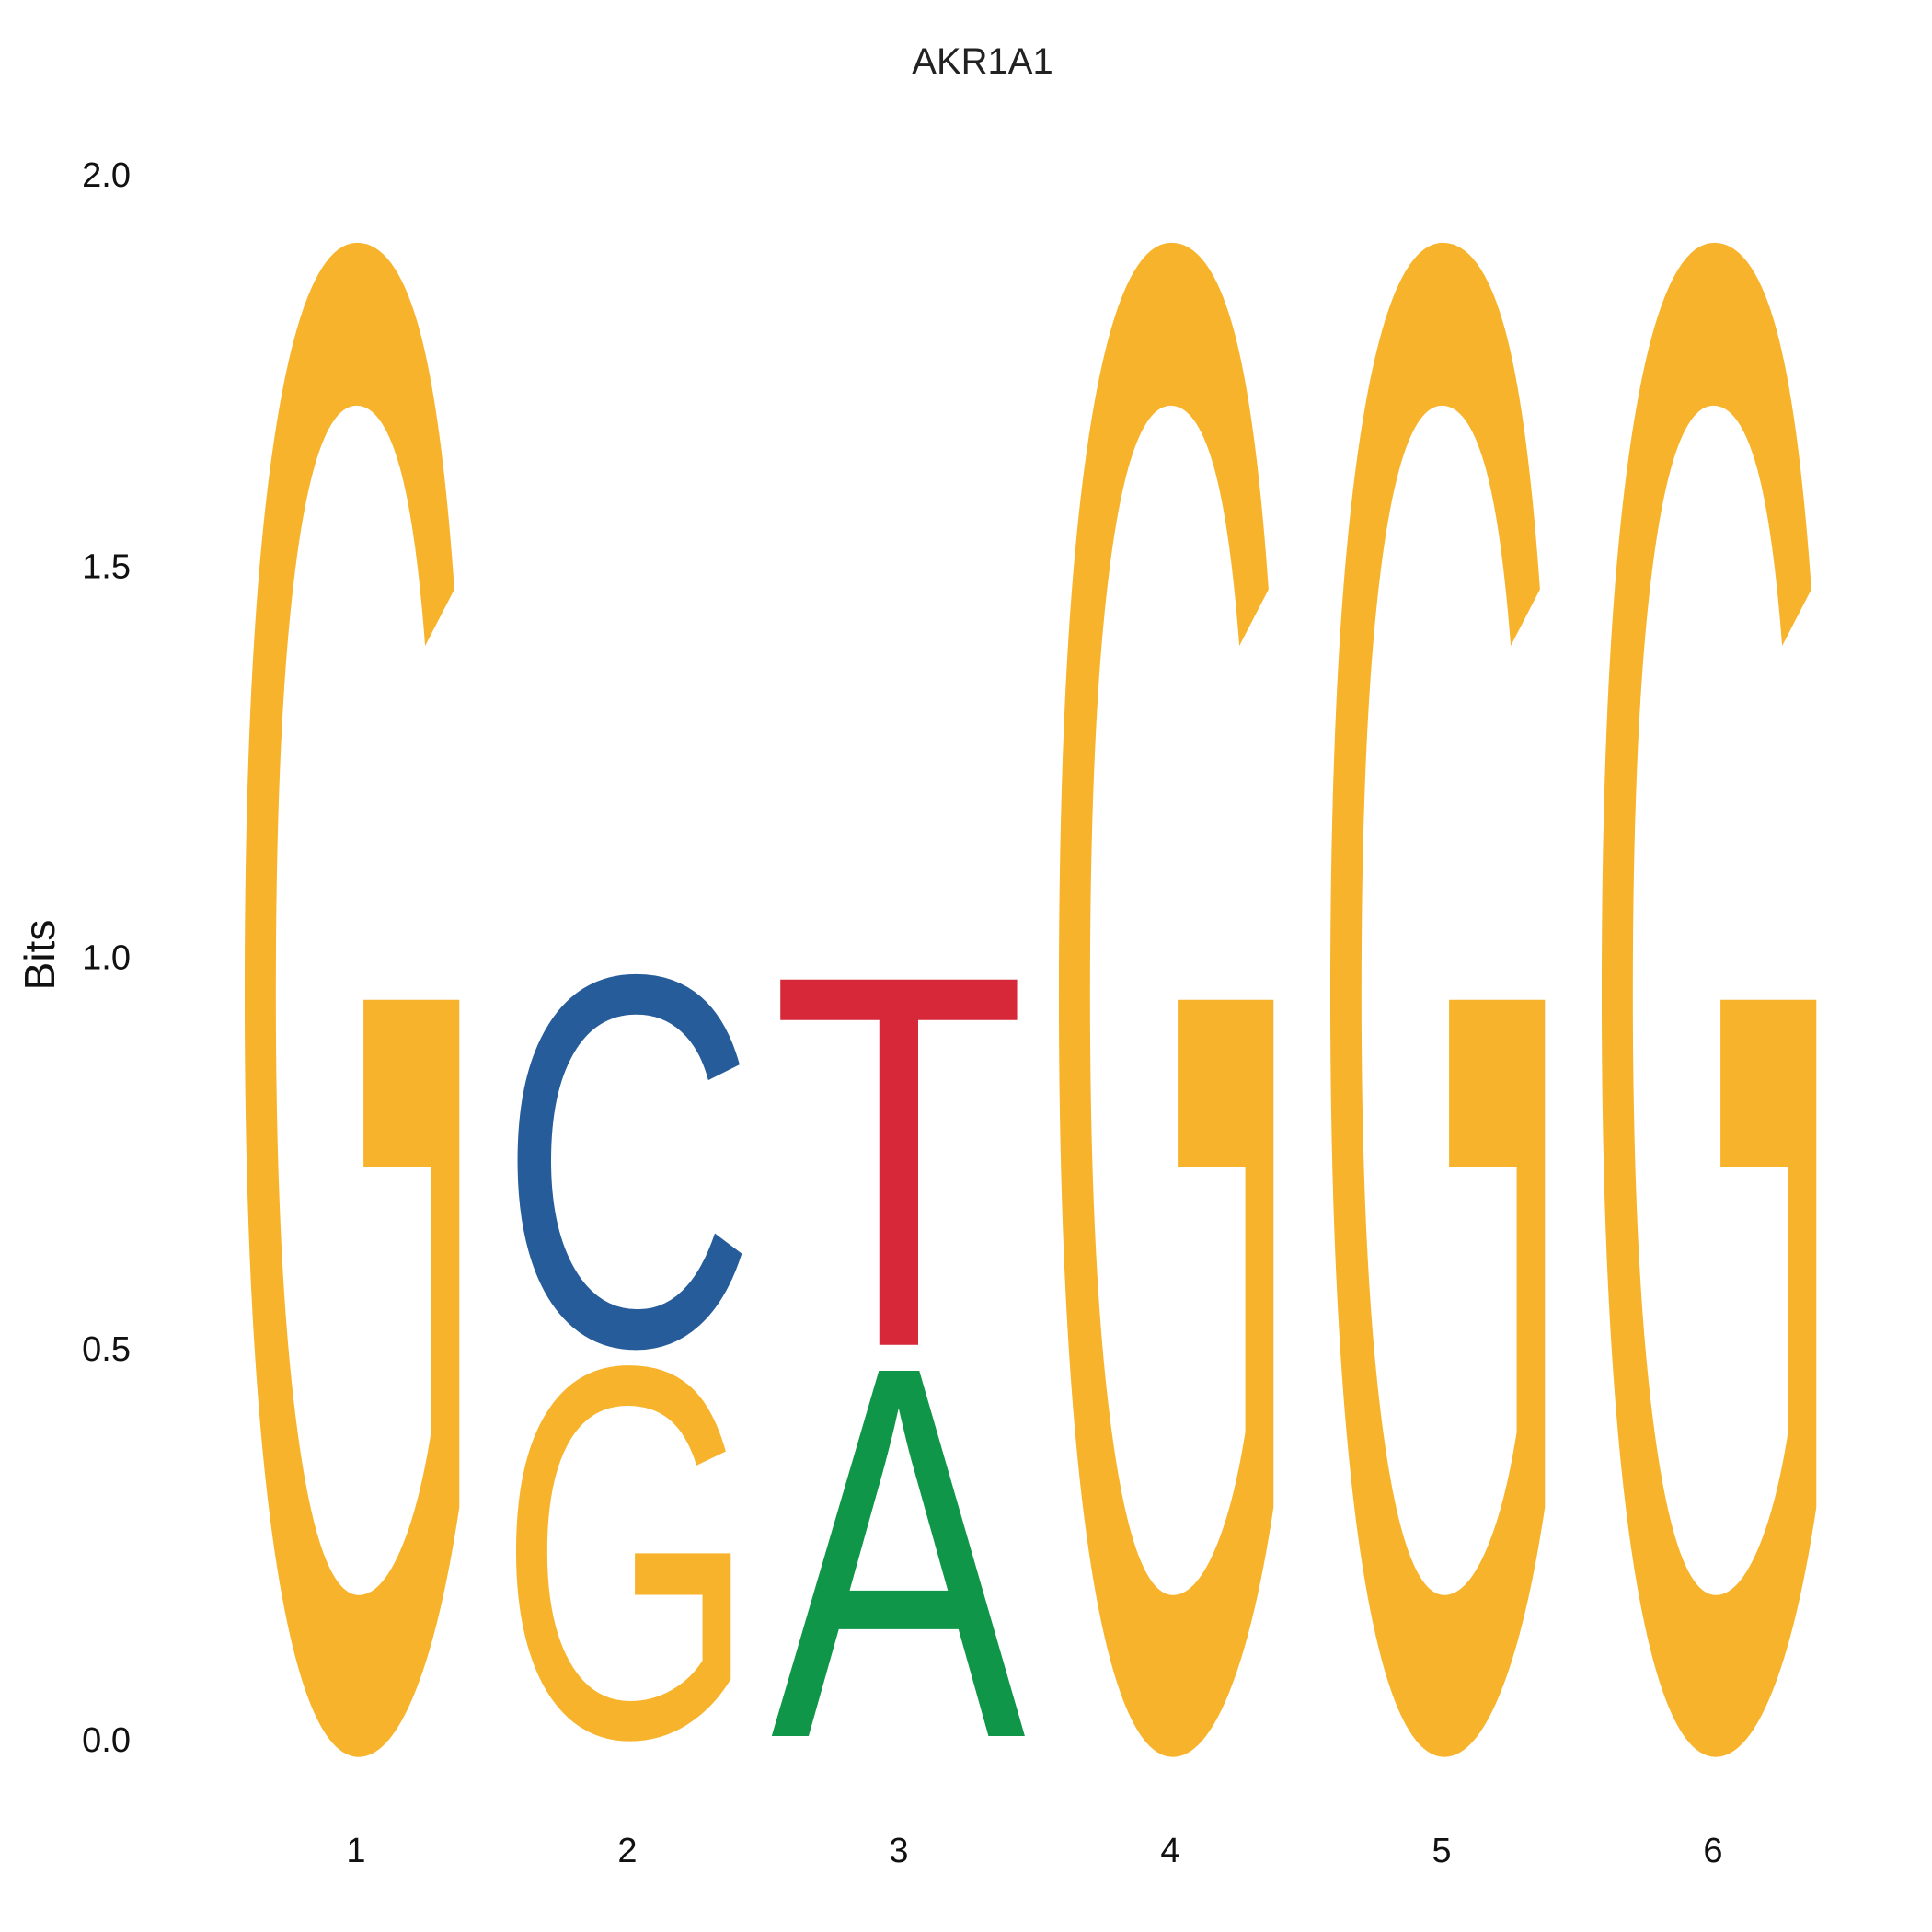 The height and width of the screenshot is (1932, 1932). I want to click on x-tick-label: 6, so click(1712, 1851).